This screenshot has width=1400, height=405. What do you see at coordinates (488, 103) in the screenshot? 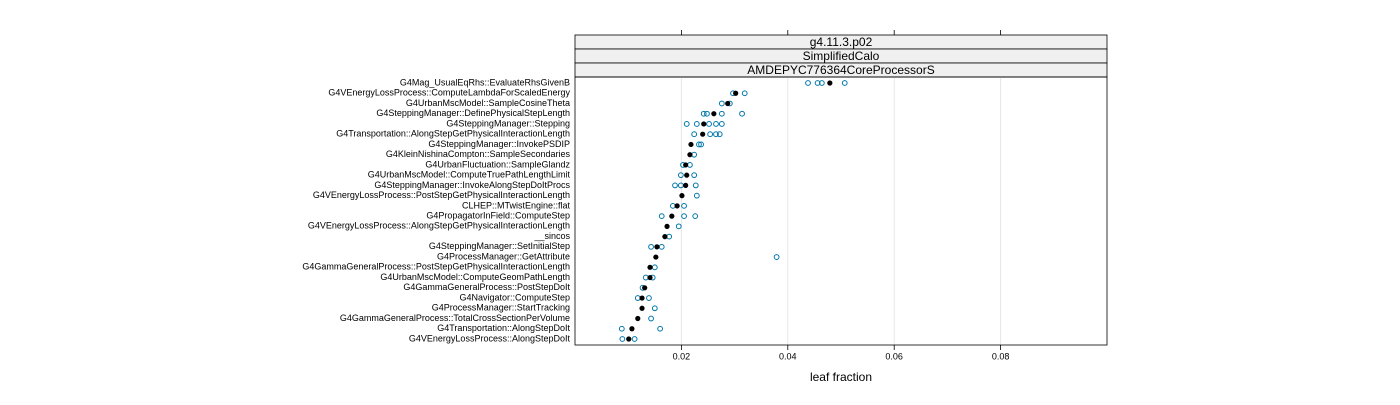
I see `y-tick-label: G4UrbanMscModel::SampleCosineTheta` at bounding box center [488, 103].